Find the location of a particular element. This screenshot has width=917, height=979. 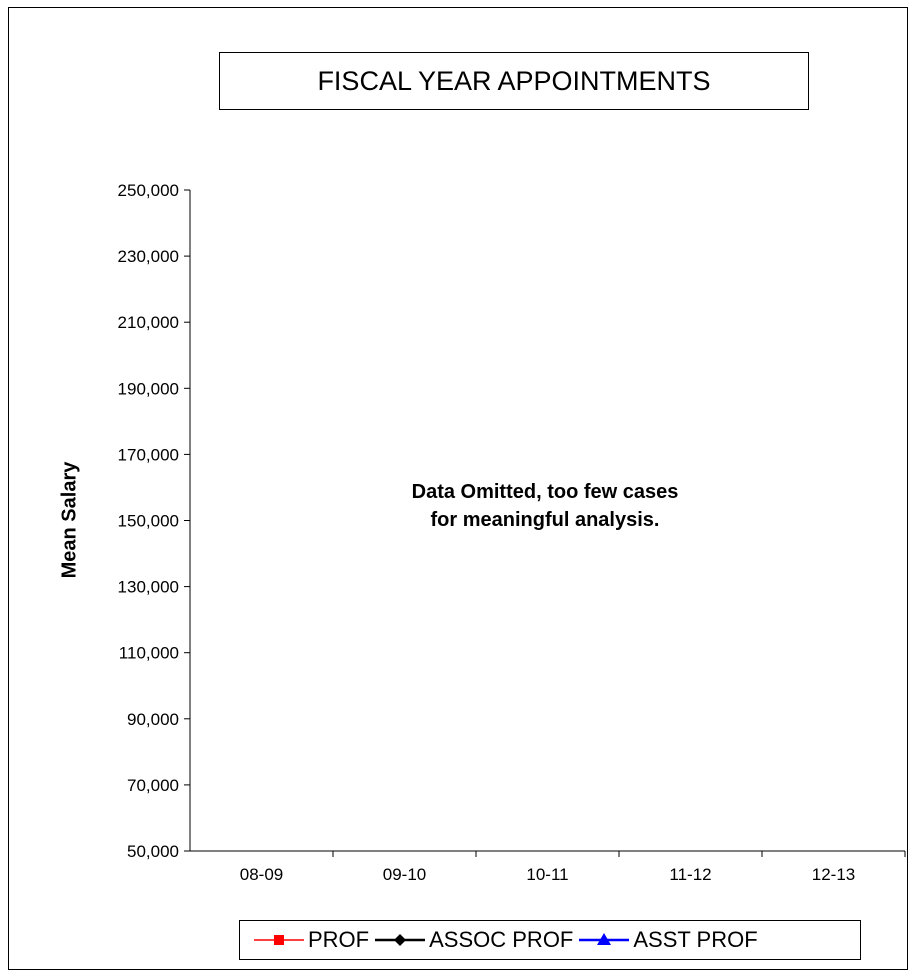

x-tick-label: 09-10 is located at coordinates (404, 874).